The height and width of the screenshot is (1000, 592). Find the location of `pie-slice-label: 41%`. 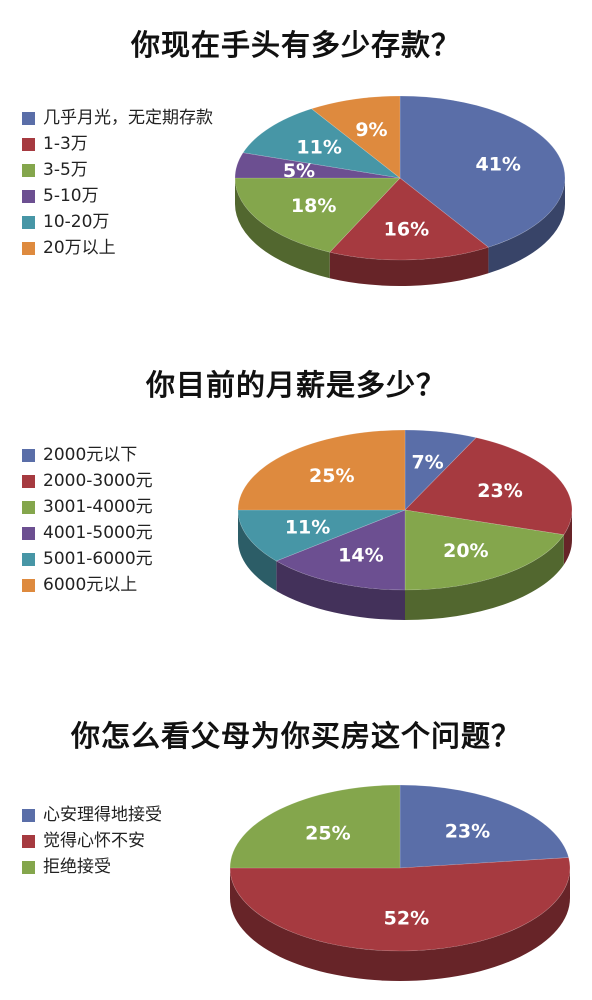

pie-slice-label: 41% is located at coordinates (497, 165).